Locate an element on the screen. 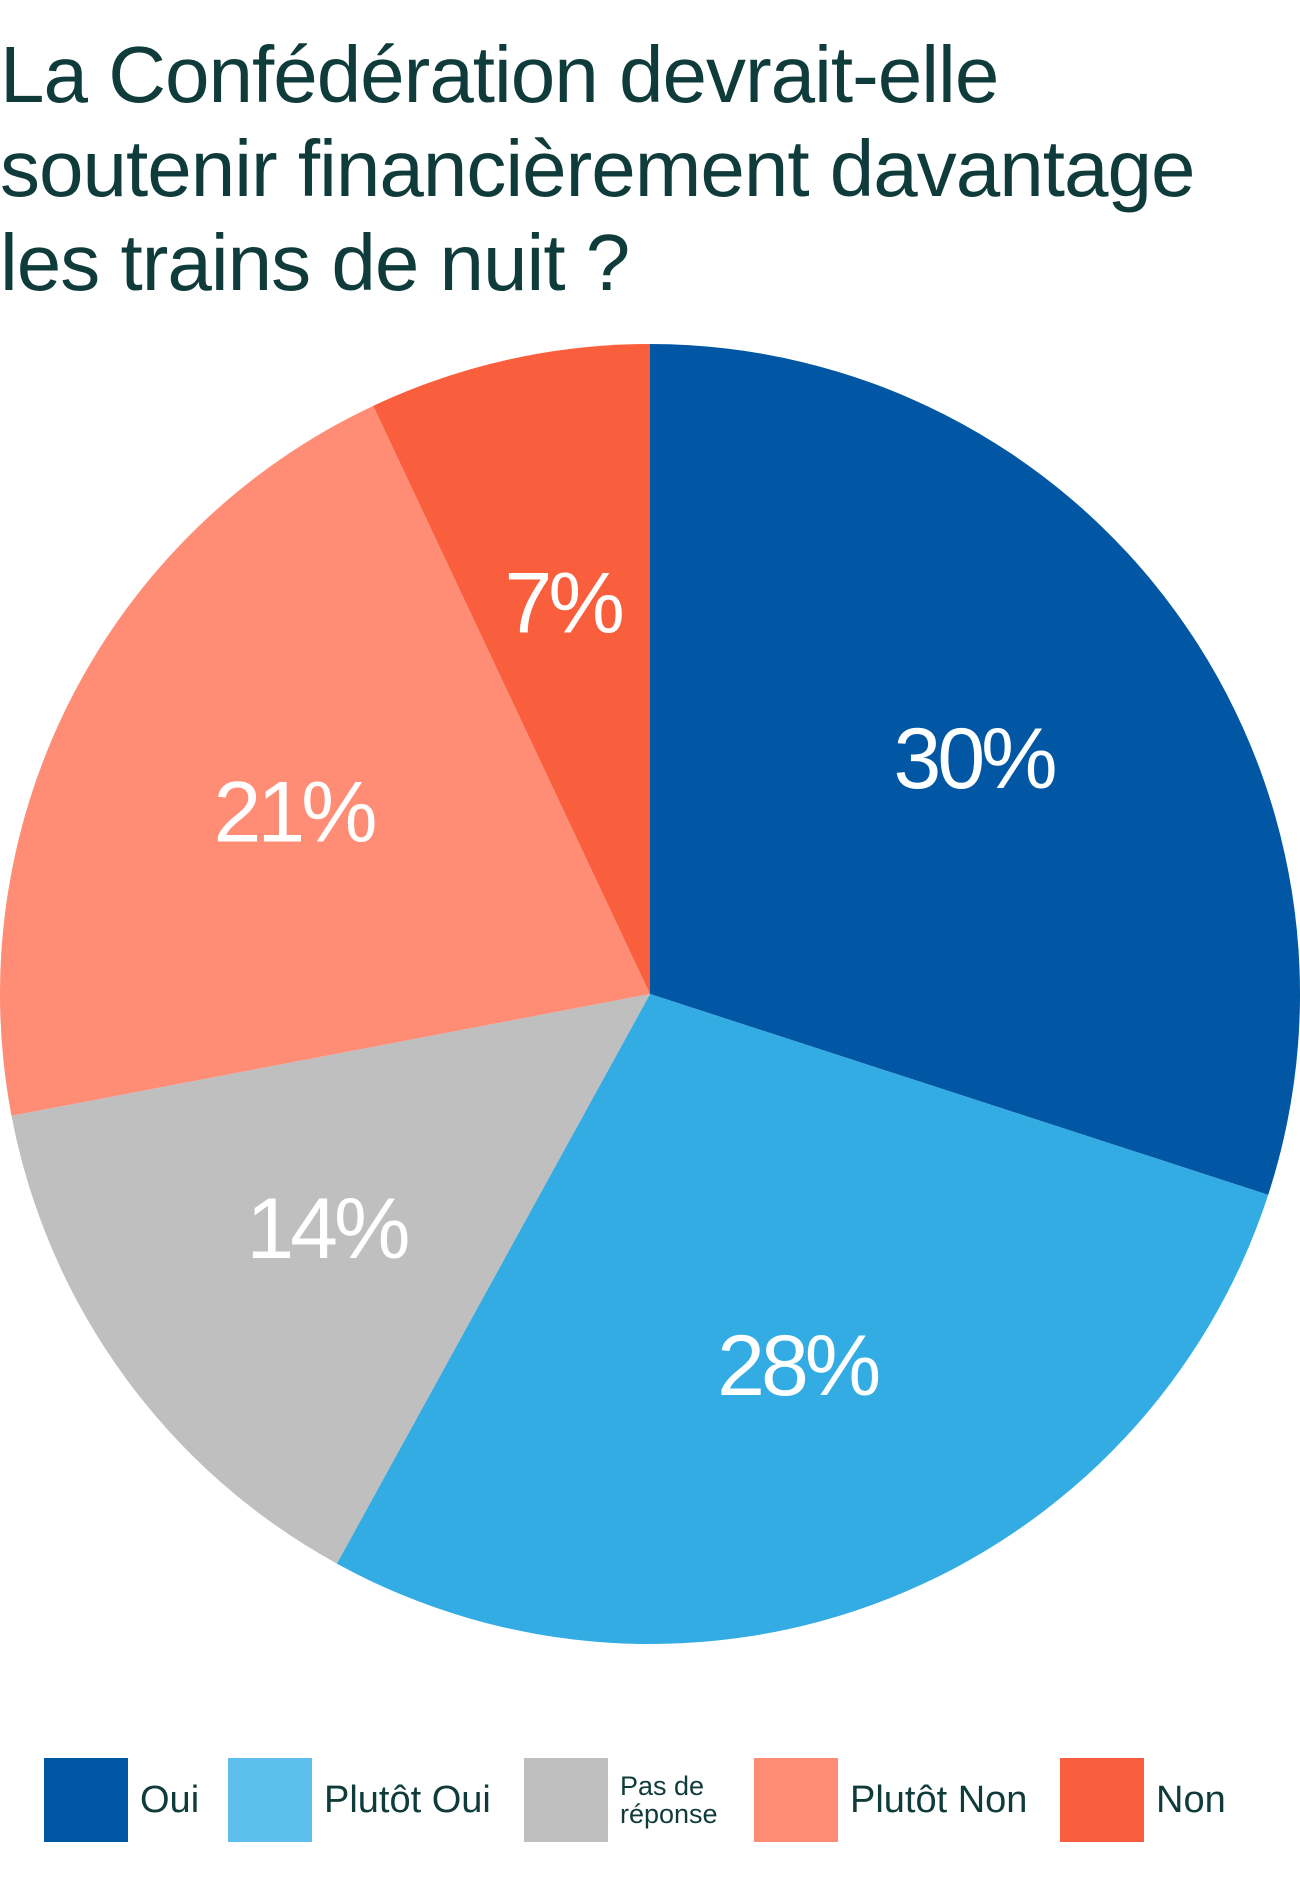 This screenshot has height=1890, width=1300. legend-label-oui: Oui is located at coordinates (170, 1799).